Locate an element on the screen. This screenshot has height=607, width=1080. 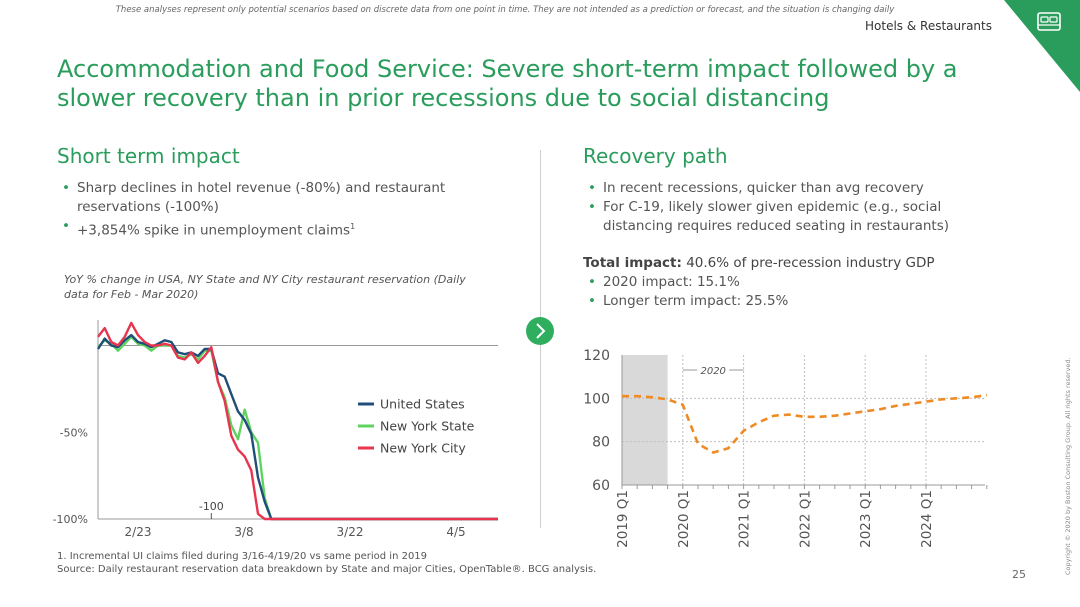
y-tick-label: 60 is located at coordinates (601, 486).